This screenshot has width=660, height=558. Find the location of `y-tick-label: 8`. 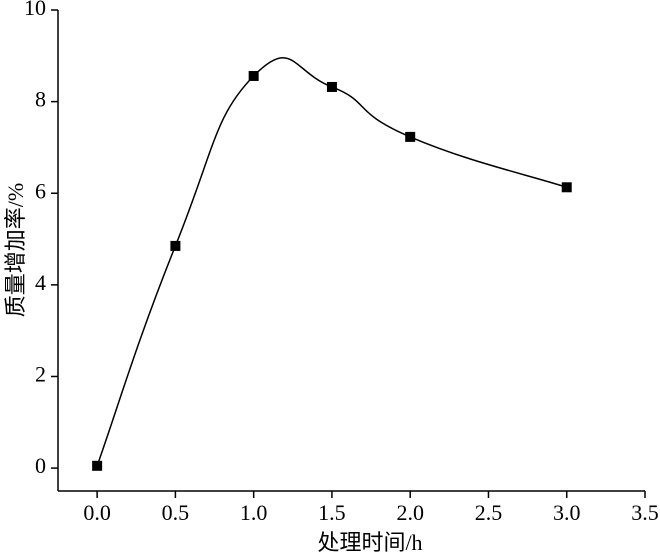

y-tick-label: 8 is located at coordinates (40, 99).